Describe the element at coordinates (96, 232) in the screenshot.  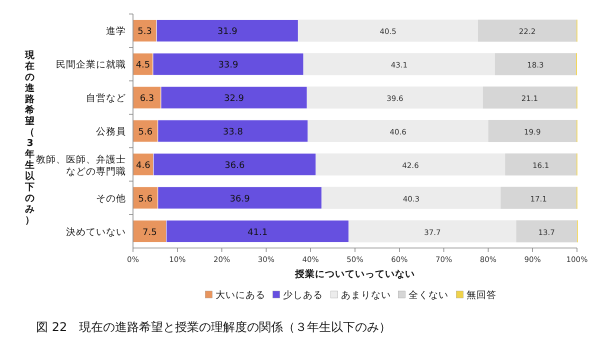
I see `y-tick-label: 決めていない` at that location.